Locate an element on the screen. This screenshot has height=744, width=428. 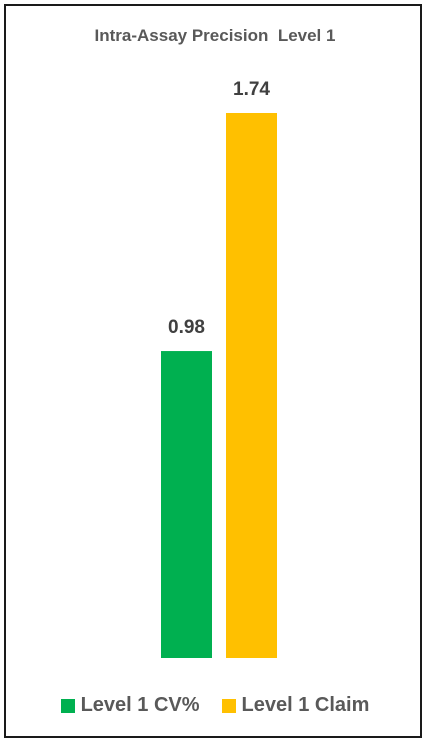
bar-claim is located at coordinates (251, 385).